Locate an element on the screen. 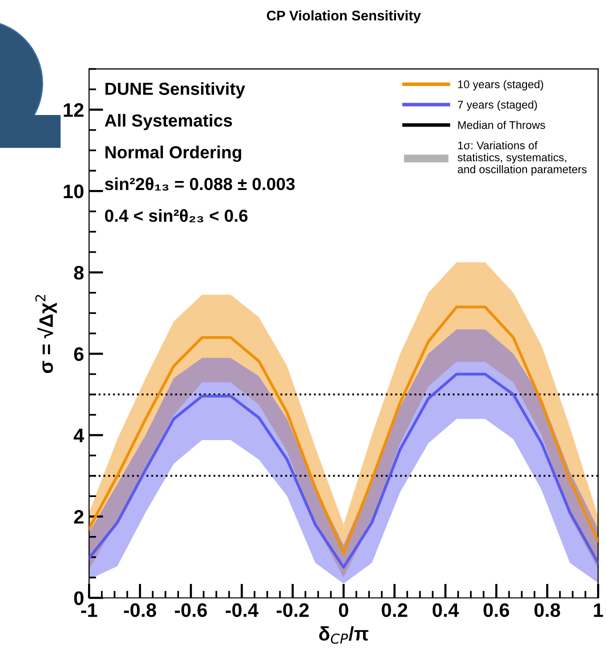 The image size is (606, 657). x-tick-label: -0.4 is located at coordinates (242, 610).